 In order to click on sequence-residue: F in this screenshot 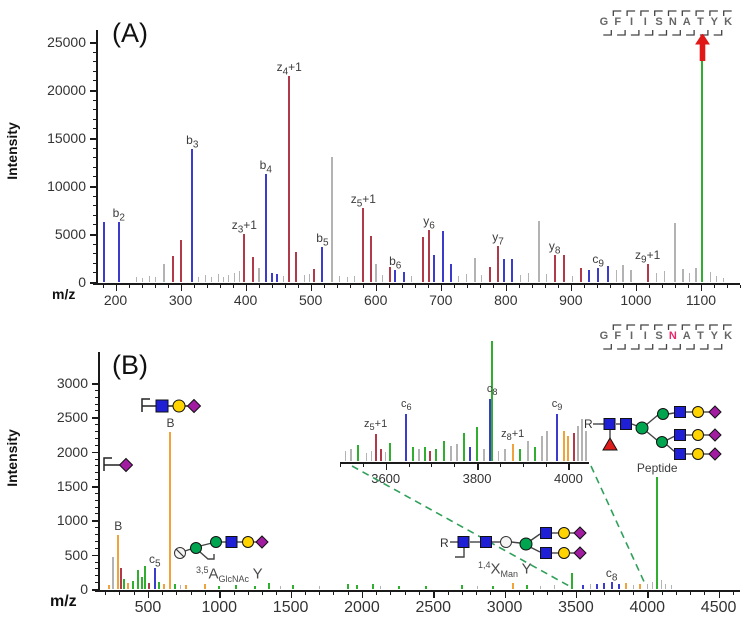, I will do `click(618, 22)`.